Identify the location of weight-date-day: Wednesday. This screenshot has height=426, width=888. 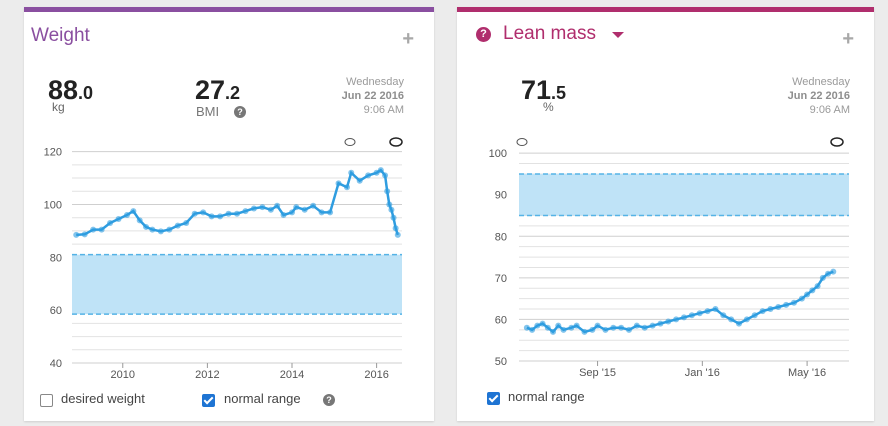
(375, 82).